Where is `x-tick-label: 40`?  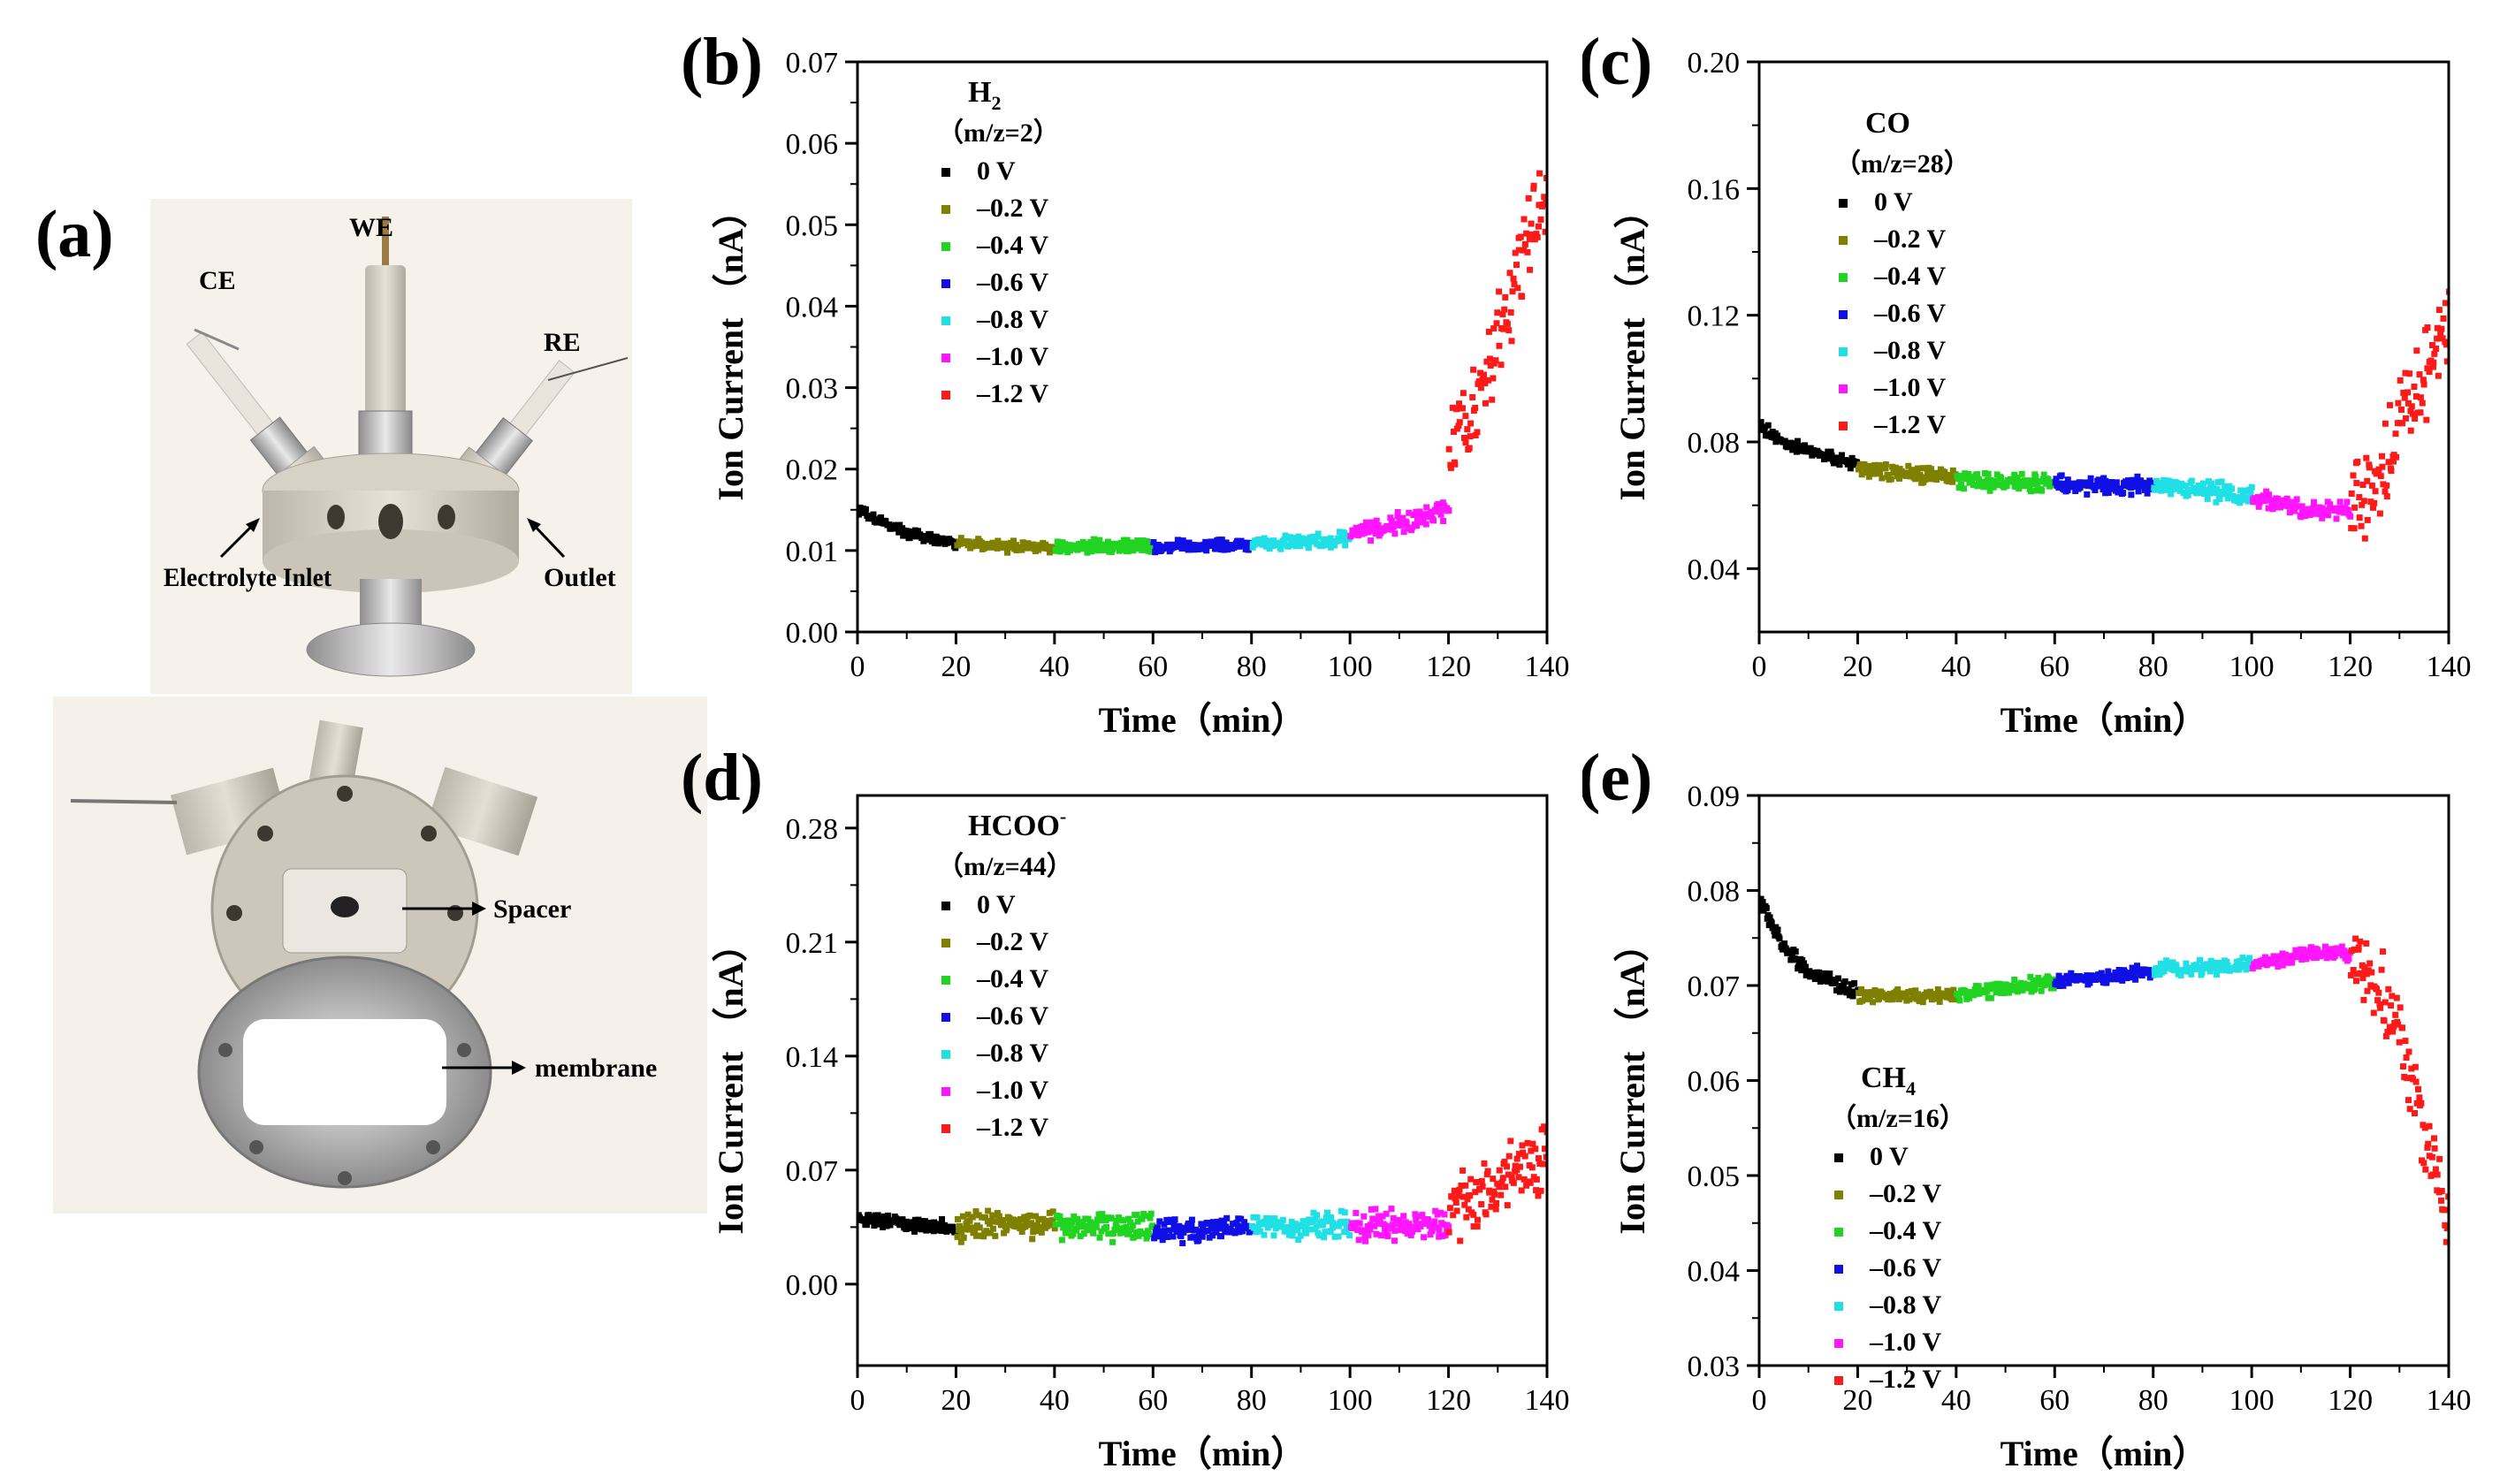
x-tick-label: 40 is located at coordinates (1055, 1400).